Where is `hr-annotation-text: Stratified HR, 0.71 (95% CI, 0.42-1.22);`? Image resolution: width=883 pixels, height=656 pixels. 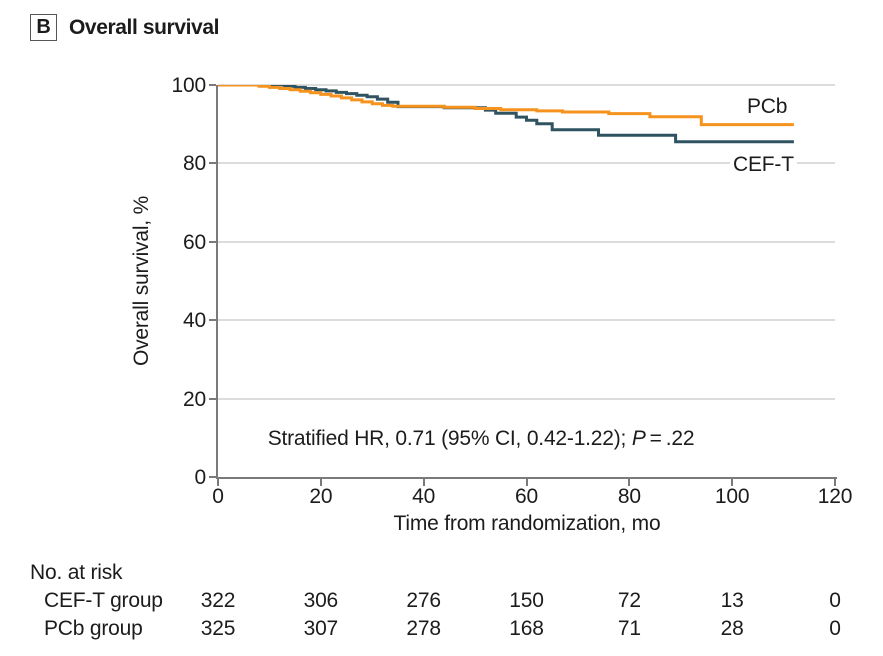 hr-annotation-text: Stratified HR, 0.71 (95% CI, 0.42-1.22); is located at coordinates (449, 438).